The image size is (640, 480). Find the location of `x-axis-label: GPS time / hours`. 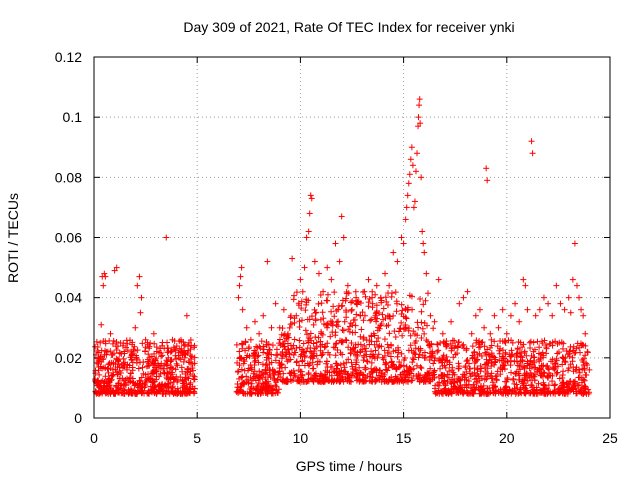

x-axis-label: GPS time / hours is located at coordinates (349, 466).